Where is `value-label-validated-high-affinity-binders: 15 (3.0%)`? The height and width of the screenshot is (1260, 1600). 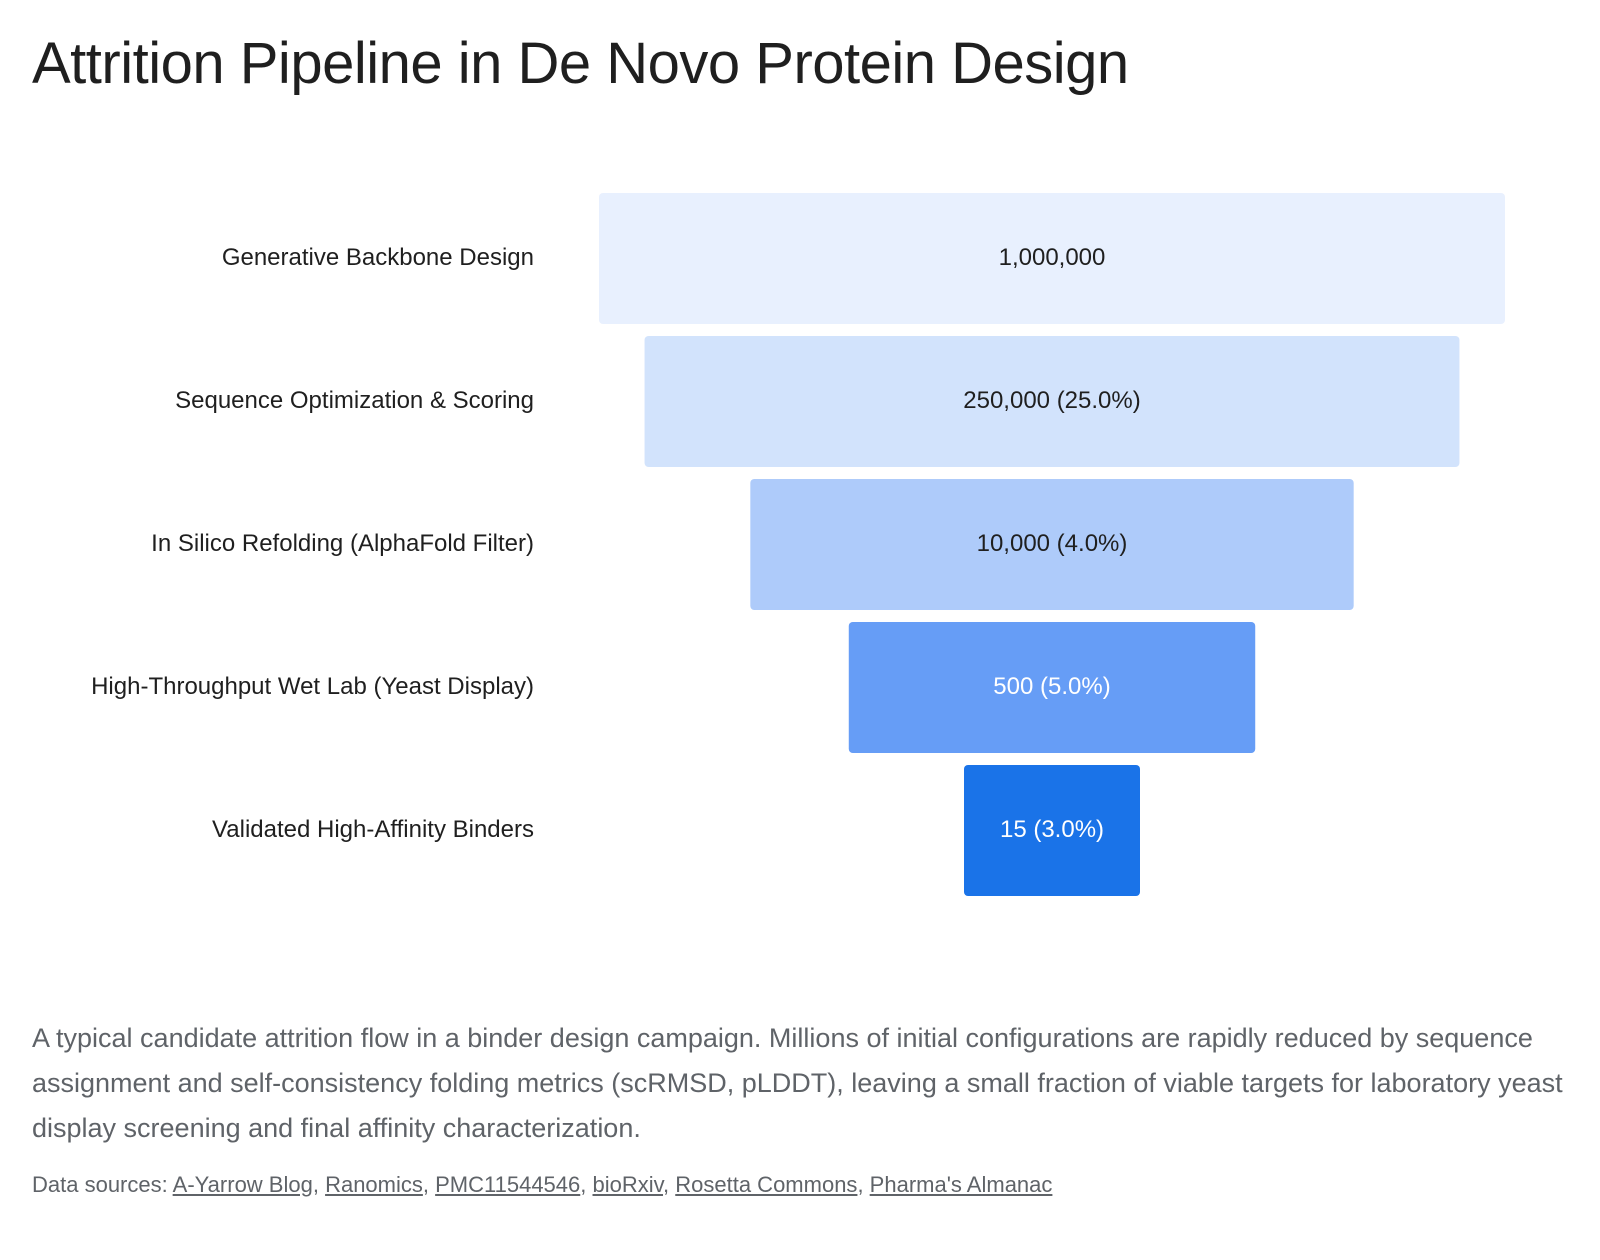
value-label-validated-high-affinity-binders: 15 (3.0%) is located at coordinates (1052, 829).